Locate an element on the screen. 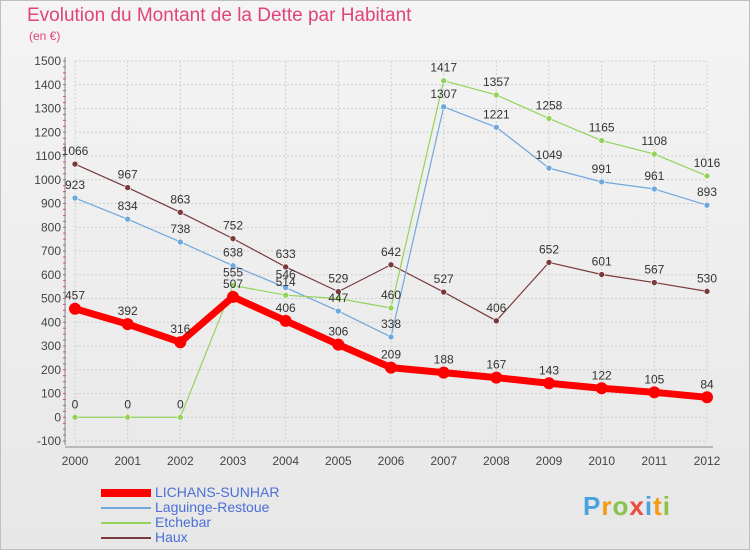  data-label: 529 is located at coordinates (338, 279).